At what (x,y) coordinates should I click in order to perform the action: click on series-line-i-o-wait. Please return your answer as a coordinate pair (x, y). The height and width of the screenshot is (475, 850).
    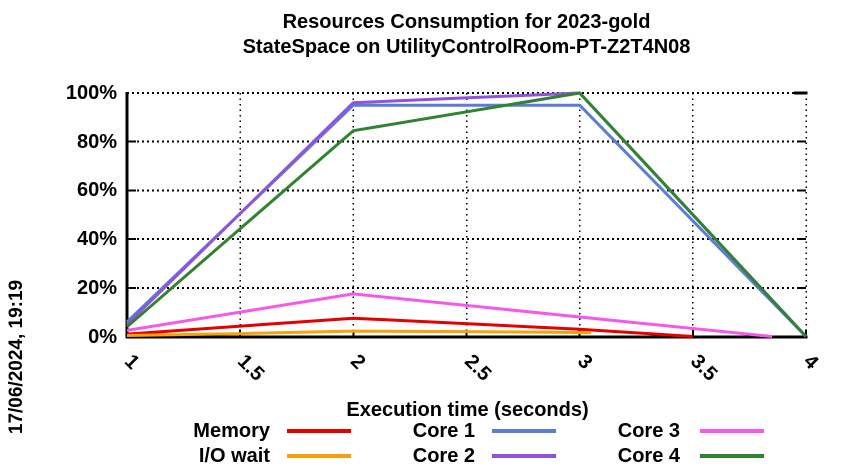
    Looking at the image, I should click on (359, 333).